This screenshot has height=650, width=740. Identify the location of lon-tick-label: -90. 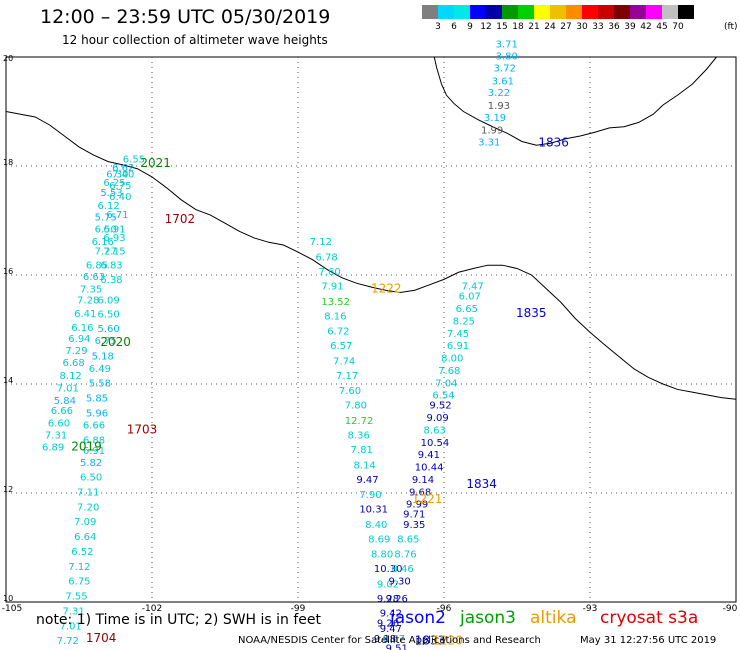
(730, 609).